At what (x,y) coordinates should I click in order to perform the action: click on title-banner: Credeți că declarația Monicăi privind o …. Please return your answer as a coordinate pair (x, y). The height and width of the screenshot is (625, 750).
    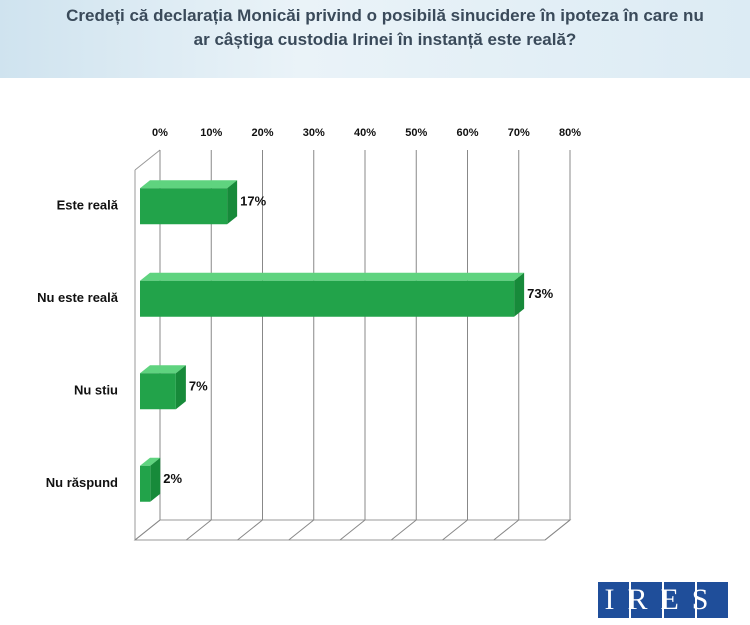
    Looking at the image, I should click on (375, 39).